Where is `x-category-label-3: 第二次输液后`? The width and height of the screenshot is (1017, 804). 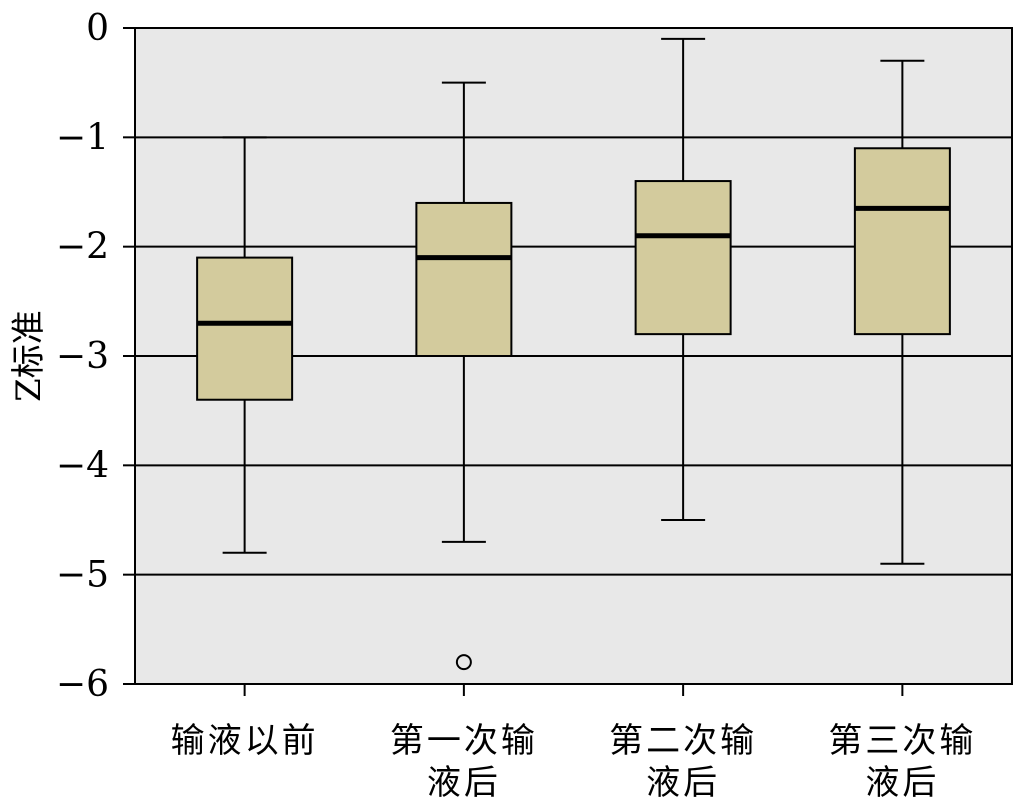 x-category-label-3: 第二次输液后 is located at coordinates (683, 762).